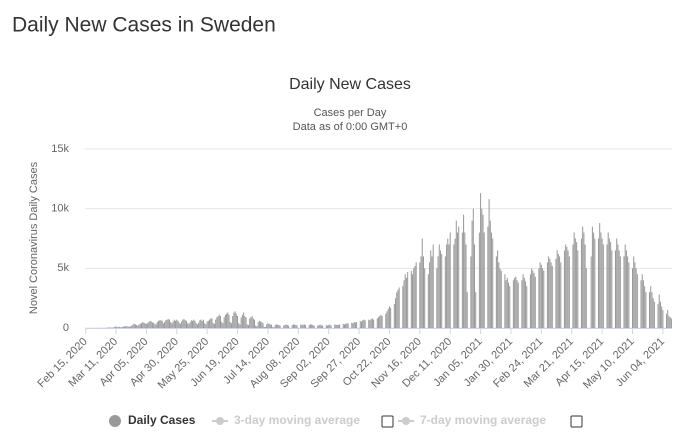  Describe the element at coordinates (483, 420) in the screenshot. I see `legend-label: 7-day moving average` at that location.